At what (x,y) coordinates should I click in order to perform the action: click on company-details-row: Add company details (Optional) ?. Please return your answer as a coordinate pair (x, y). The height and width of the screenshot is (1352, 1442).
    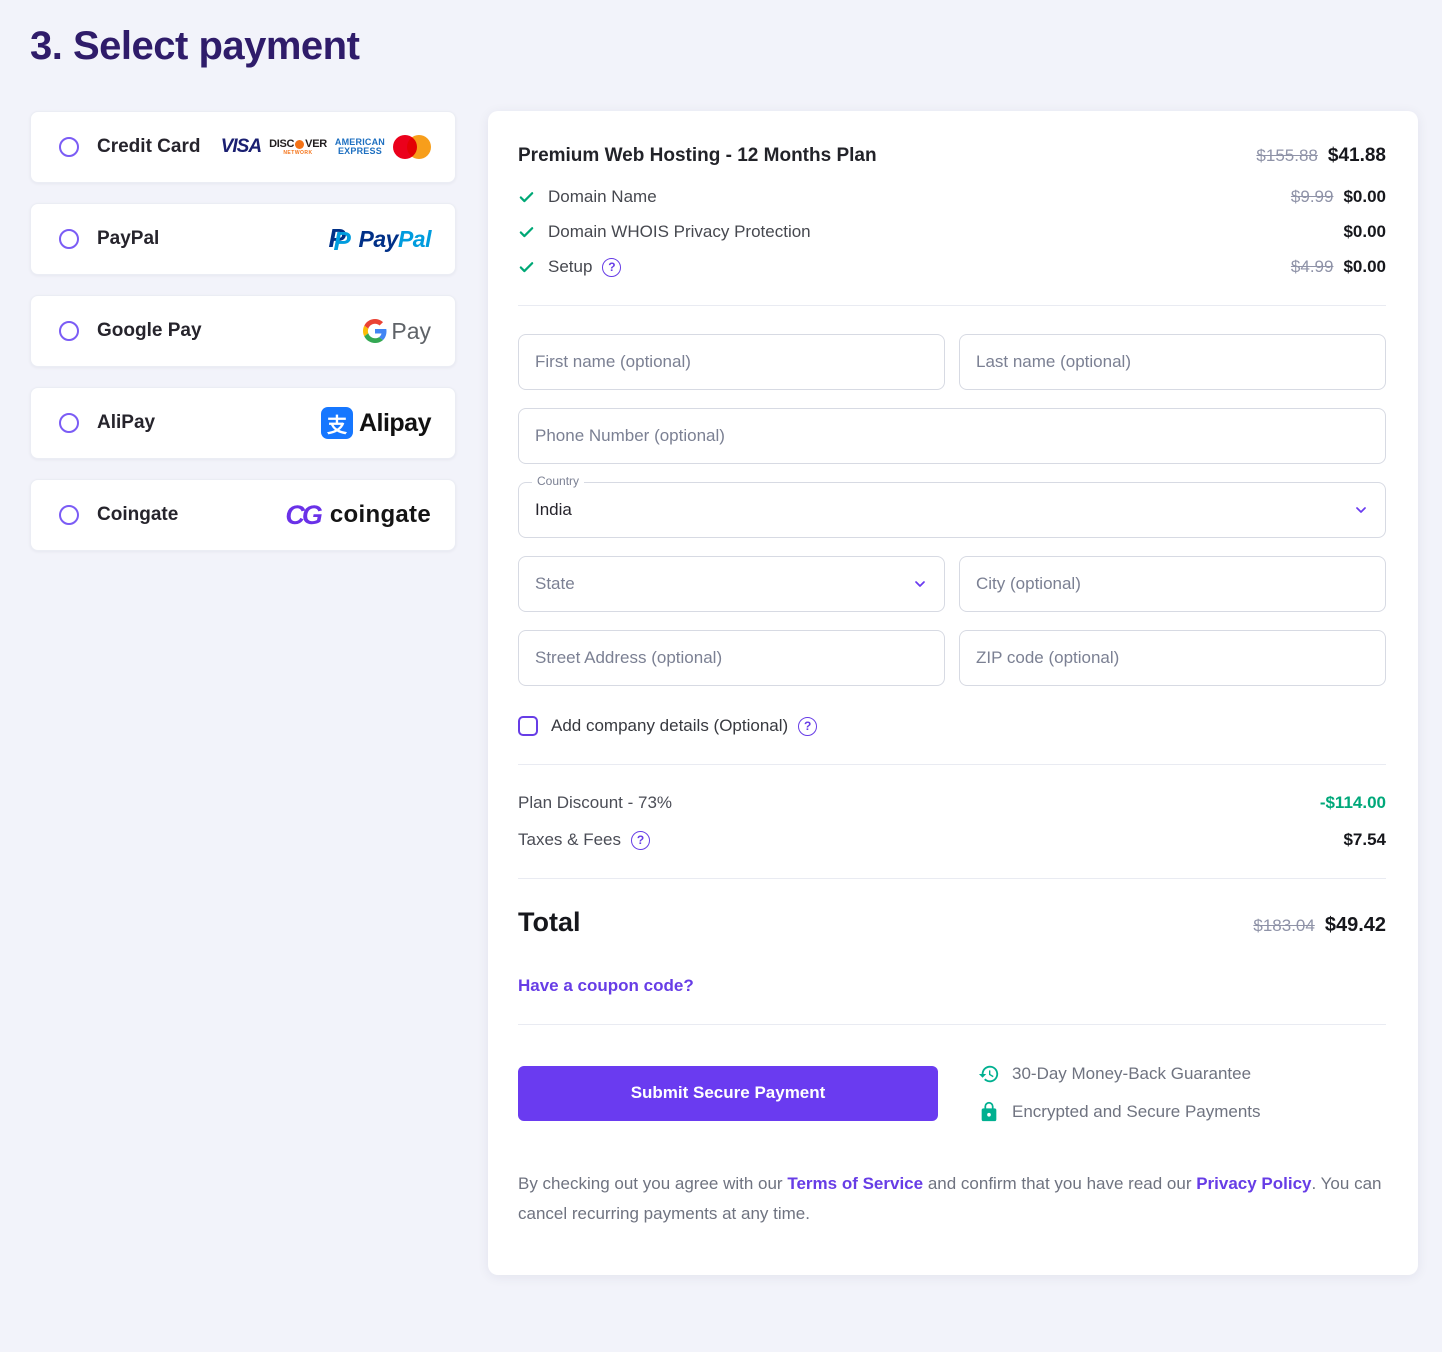
    Looking at the image, I should click on (952, 726).